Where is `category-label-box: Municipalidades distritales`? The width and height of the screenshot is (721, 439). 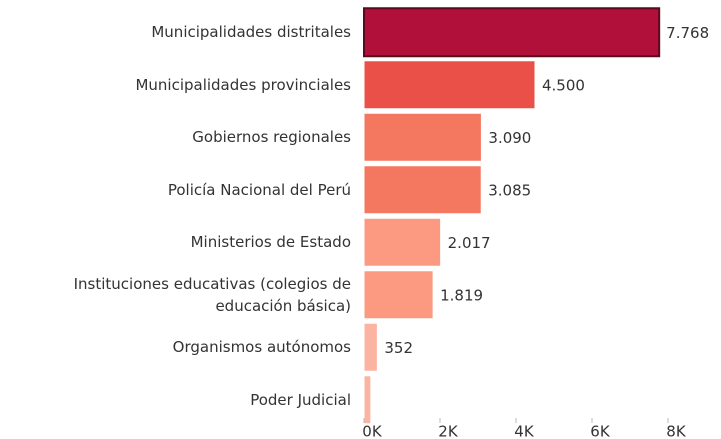 category-label-box: Municipalidades distritales is located at coordinates (251, 32).